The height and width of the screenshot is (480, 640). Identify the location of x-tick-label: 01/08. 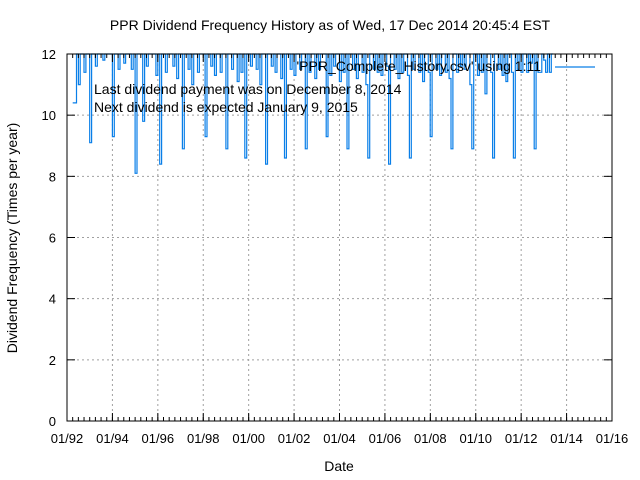
(430, 438).